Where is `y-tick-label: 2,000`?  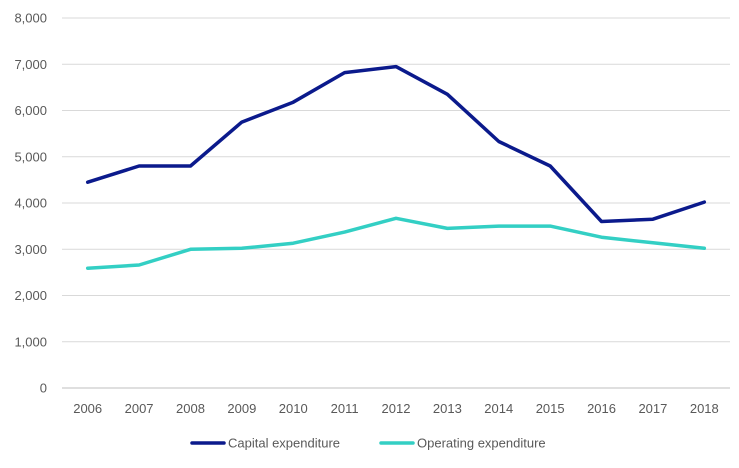 y-tick-label: 2,000 is located at coordinates (30, 295).